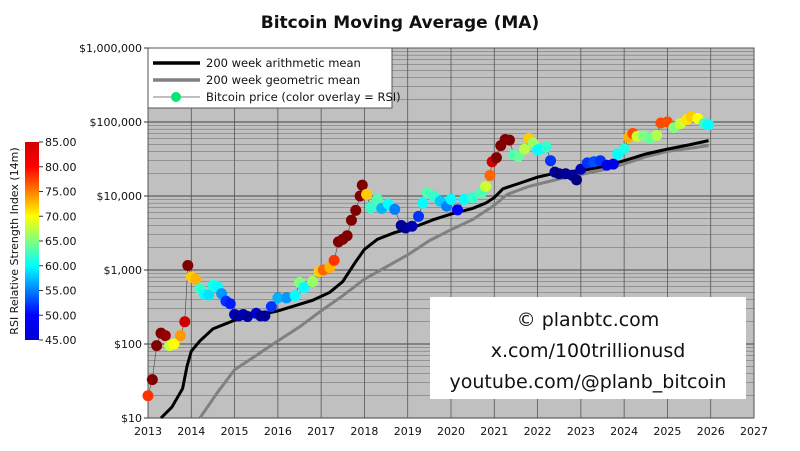 The image size is (800, 451). I want to click on x-tick-label: 2021, so click(494, 431).